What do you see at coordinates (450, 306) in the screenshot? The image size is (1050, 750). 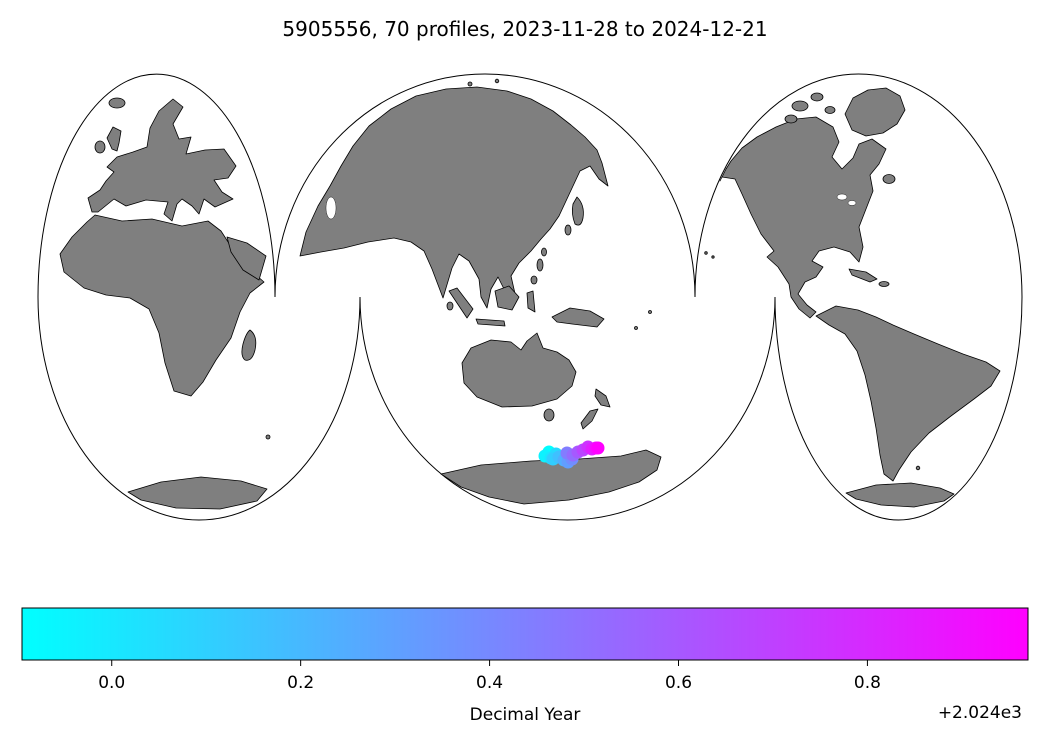 I see `island-sri-lanka` at bounding box center [450, 306].